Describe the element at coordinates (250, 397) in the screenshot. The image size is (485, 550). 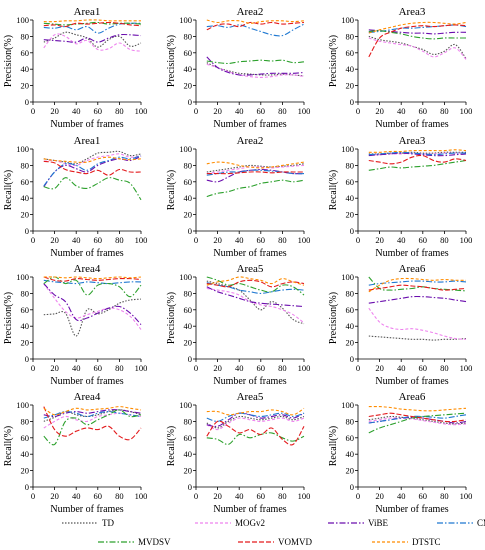
I see `panel-title: Area5` at that location.